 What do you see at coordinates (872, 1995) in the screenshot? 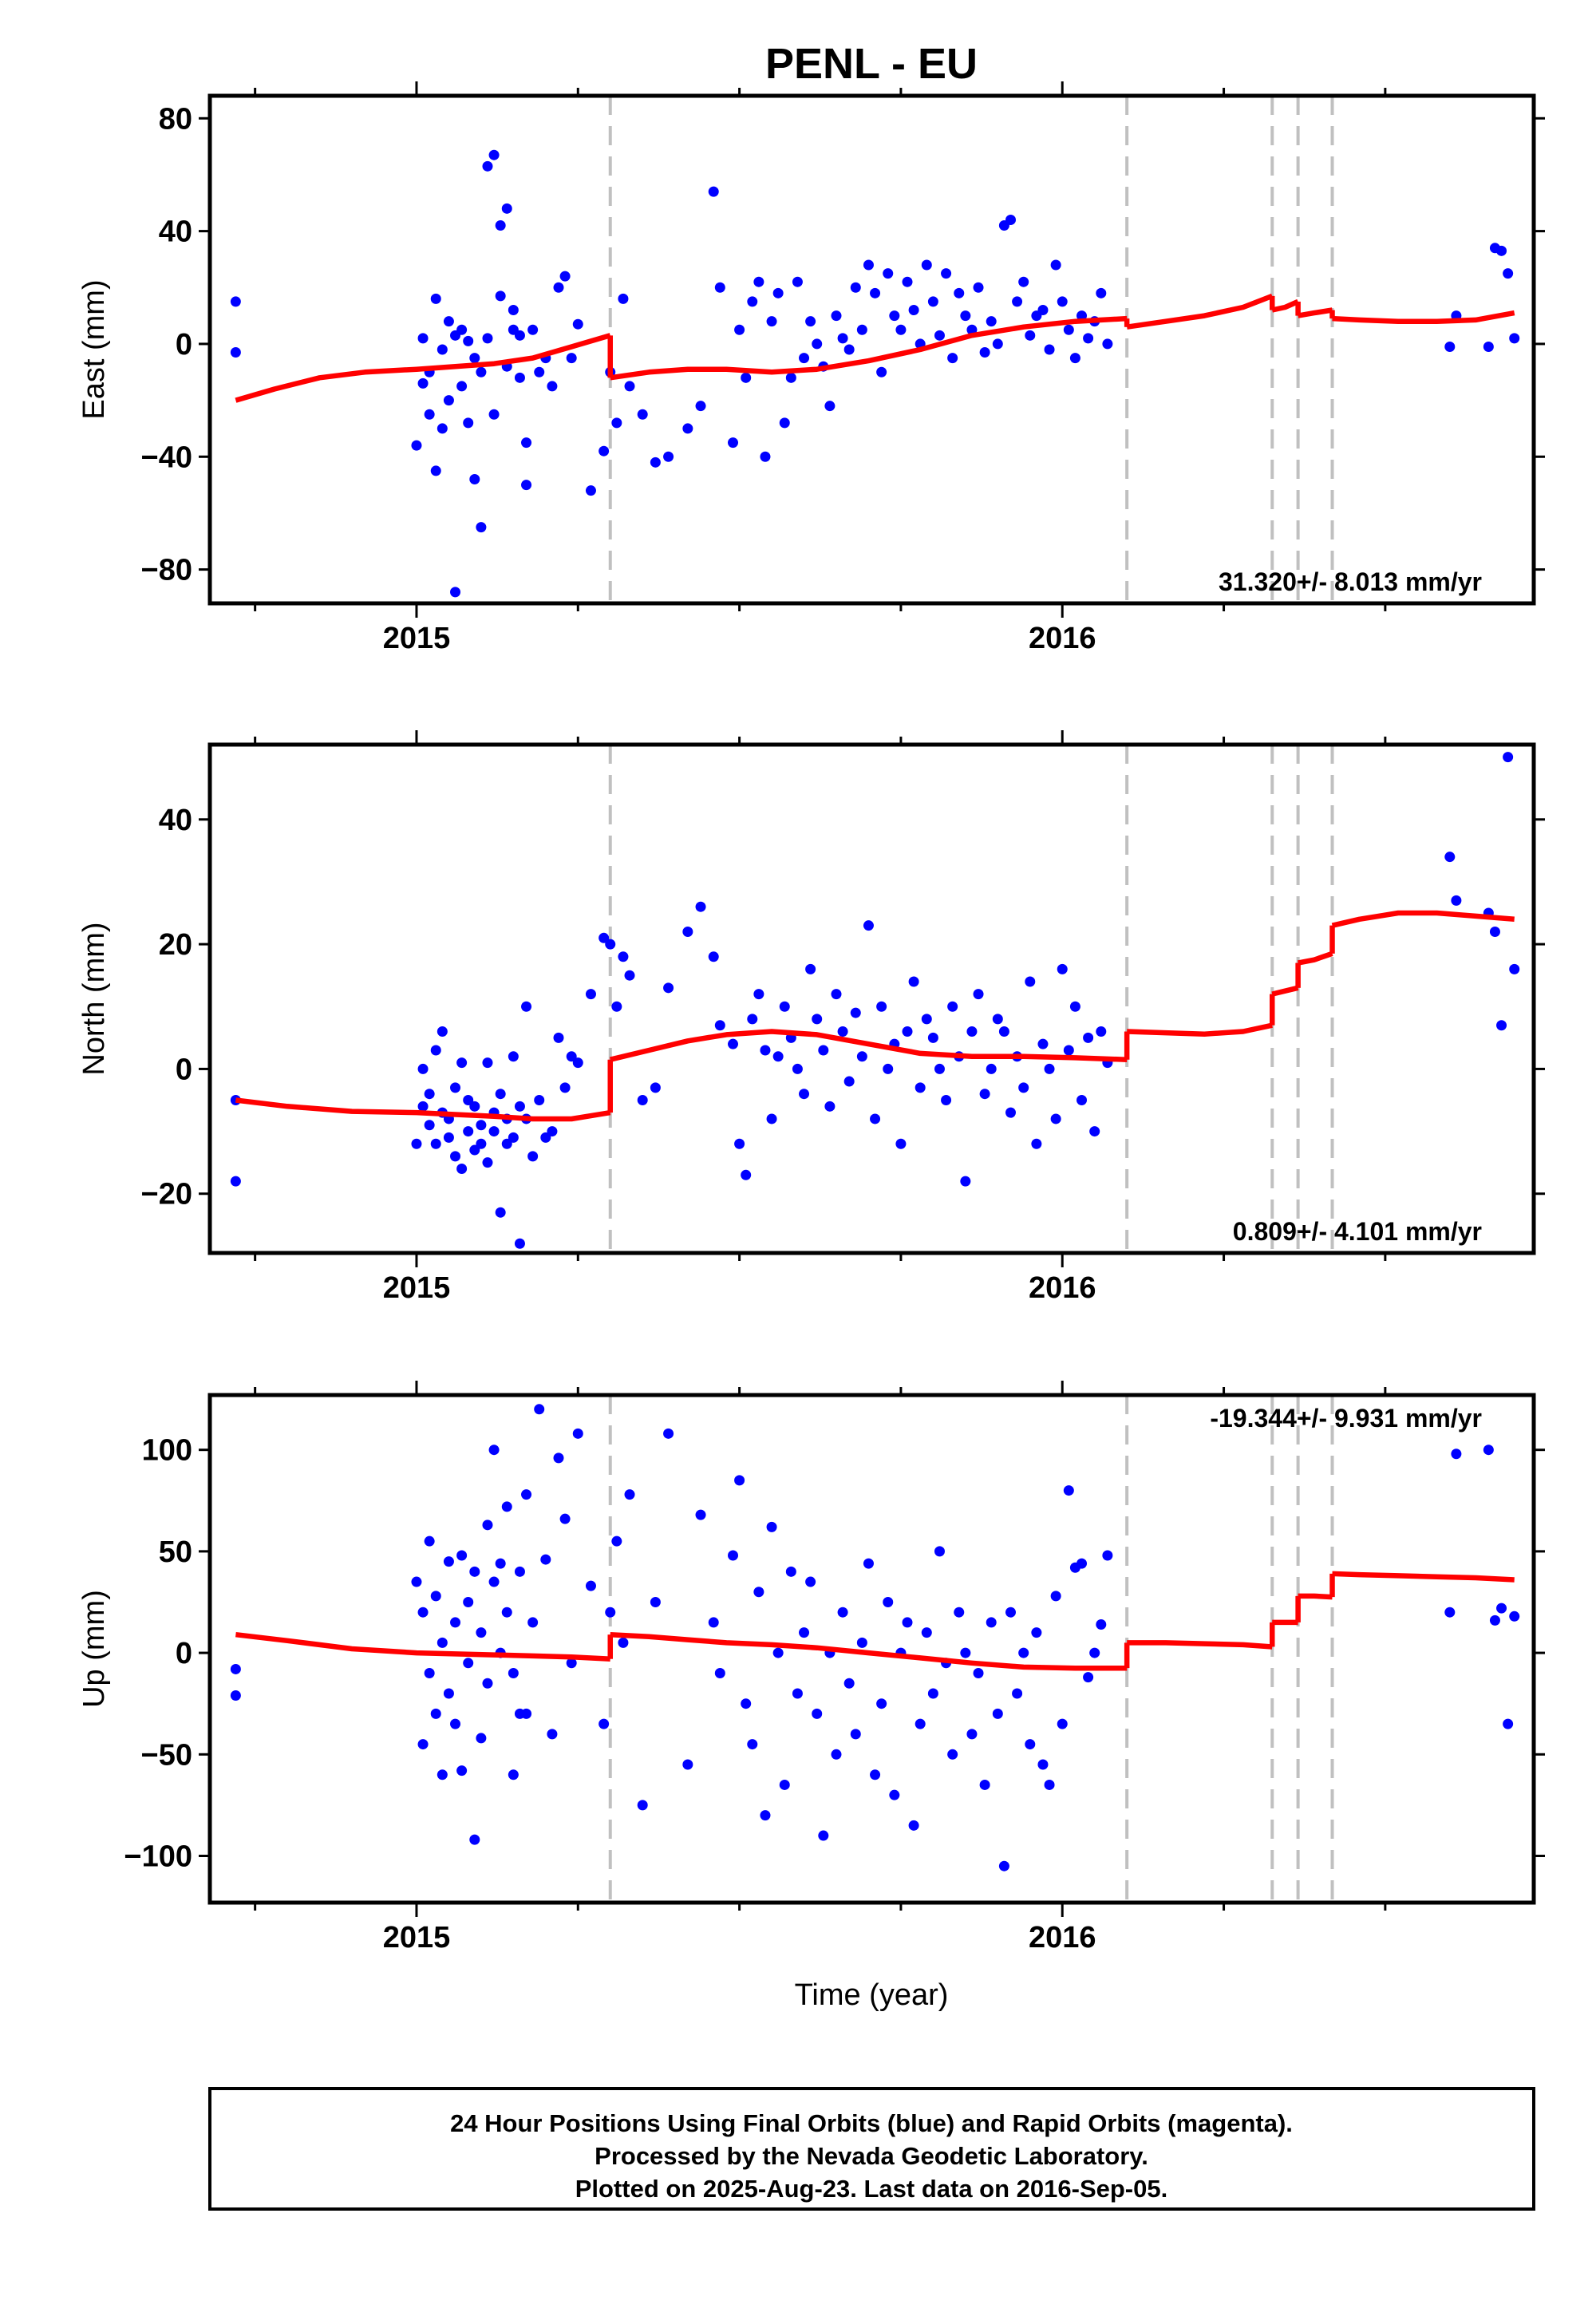
I see `x-axis-label: Time (year)` at bounding box center [872, 1995].